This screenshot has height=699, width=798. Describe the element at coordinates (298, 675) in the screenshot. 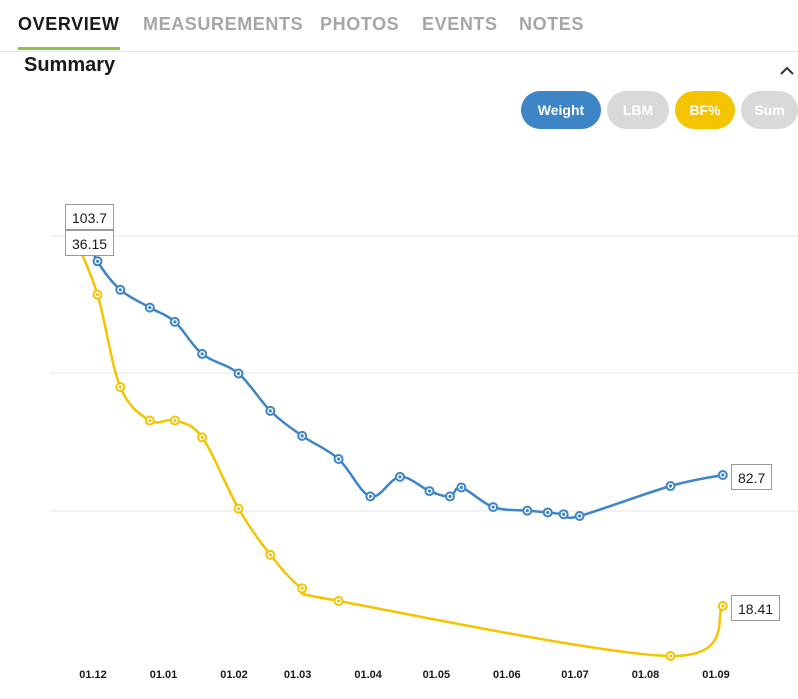

I see `x-tick-label: 01.03` at that location.